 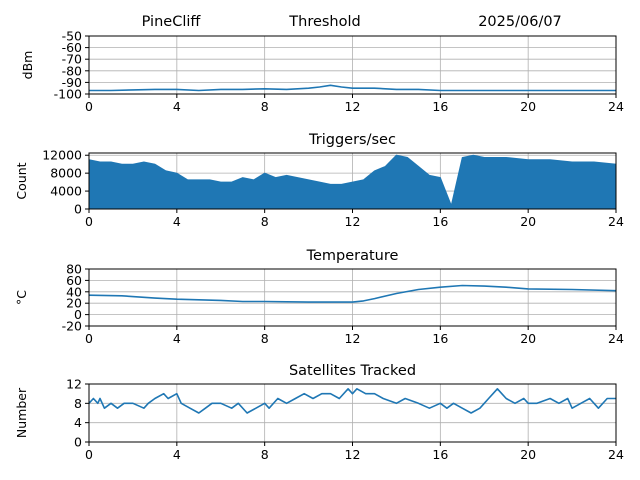 I want to click on y-tick-label: -100, so click(x=68, y=94).